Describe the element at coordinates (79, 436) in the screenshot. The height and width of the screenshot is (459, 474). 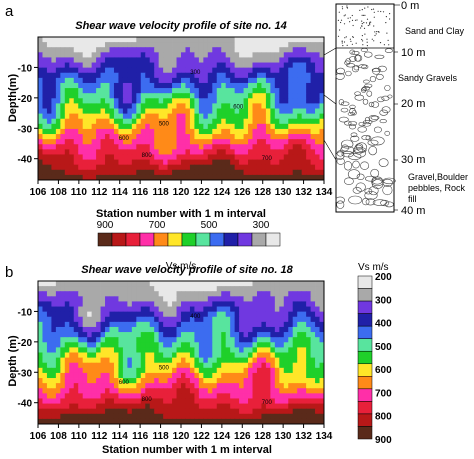
I see `chart-b-xtick-label: 110` at that location.